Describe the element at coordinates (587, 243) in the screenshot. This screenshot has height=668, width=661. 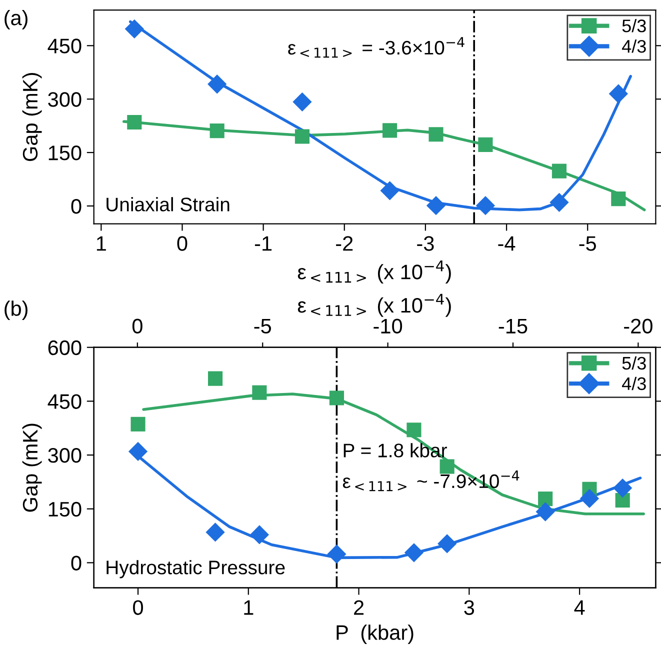
I see `x-tick-label: -5` at that location.